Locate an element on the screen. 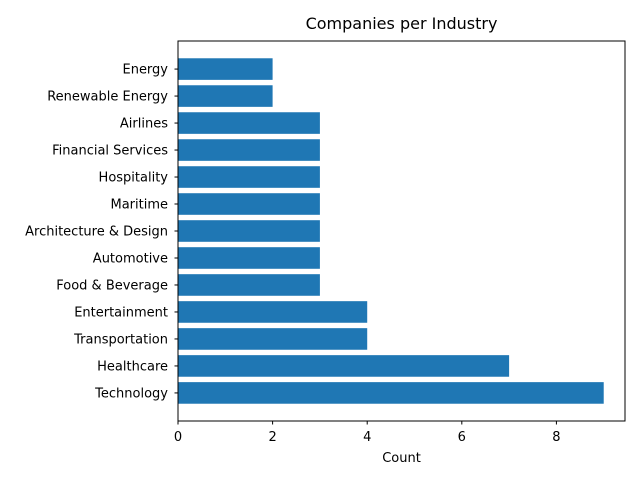 Image resolution: width=640 pixels, height=484 pixels. x-axis-label: Count is located at coordinates (401, 458).